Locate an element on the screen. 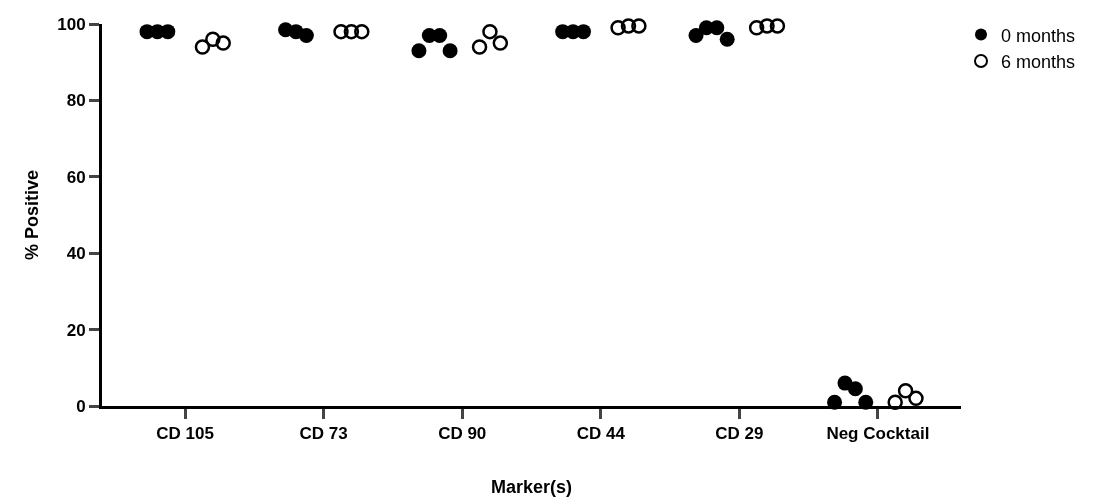 This screenshot has height=504, width=1093. y-tick-label: 100 is located at coordinates (71, 24).